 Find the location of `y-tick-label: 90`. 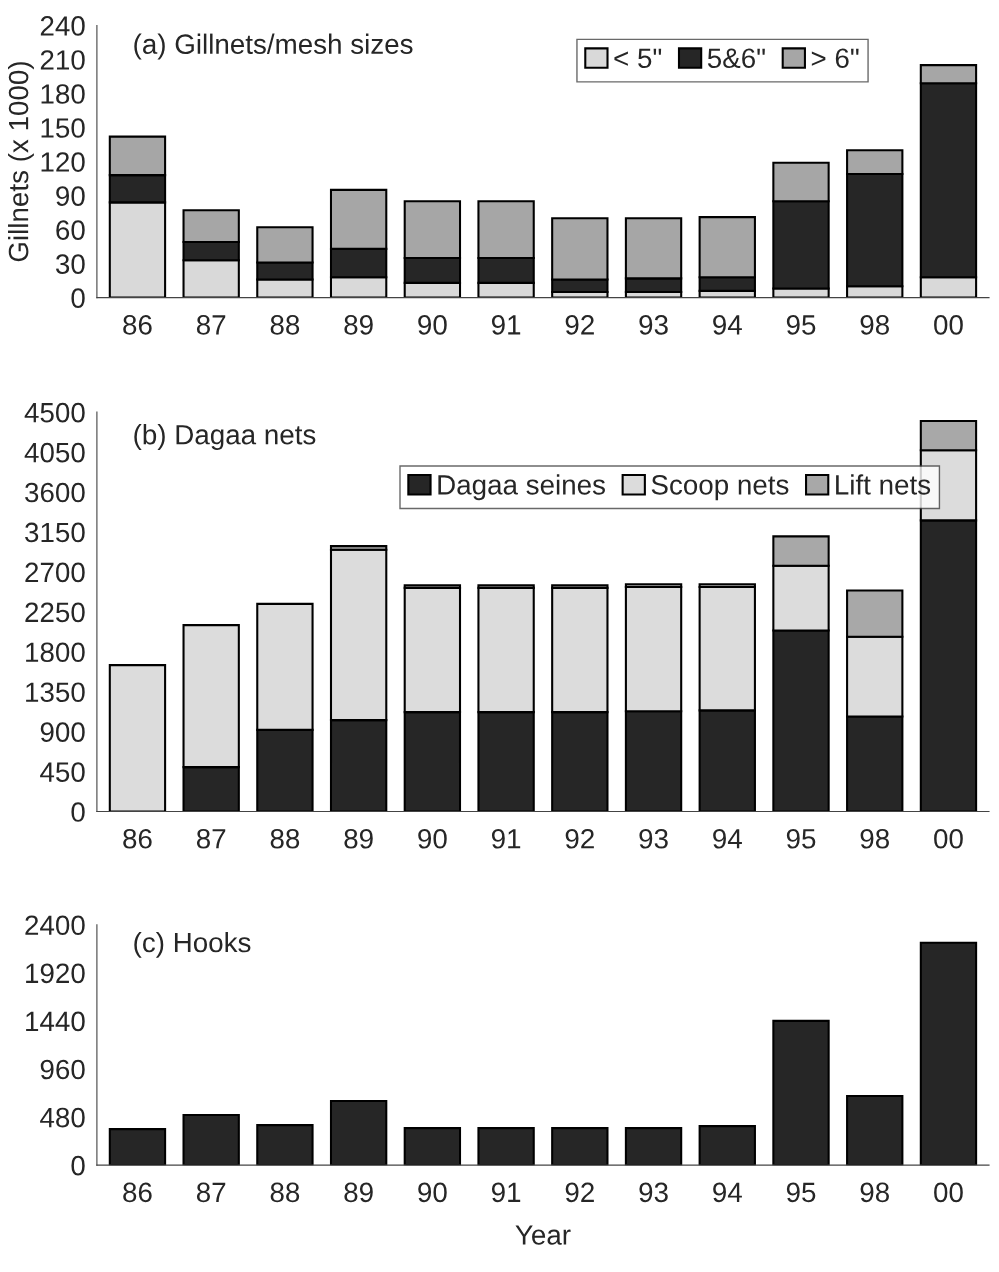

y-tick-label: 90 is located at coordinates (70, 196).